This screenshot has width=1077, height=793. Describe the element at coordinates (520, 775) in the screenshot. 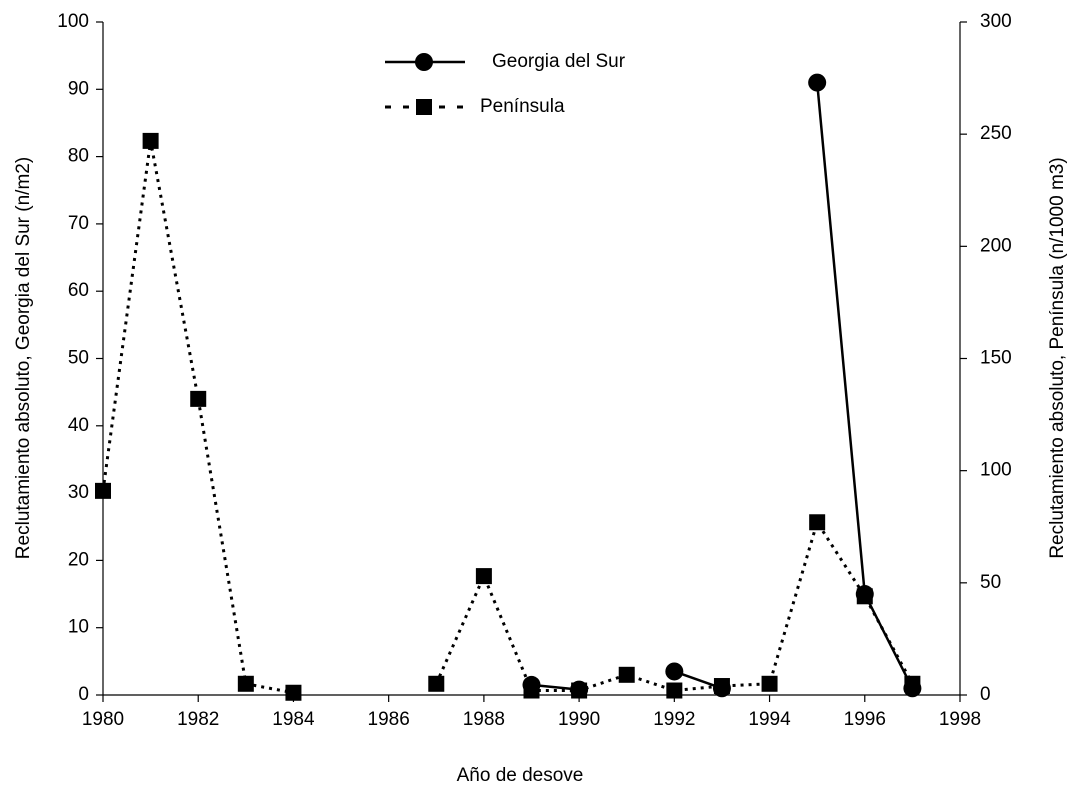

I see `x-axis-label: Año de desove` at that location.